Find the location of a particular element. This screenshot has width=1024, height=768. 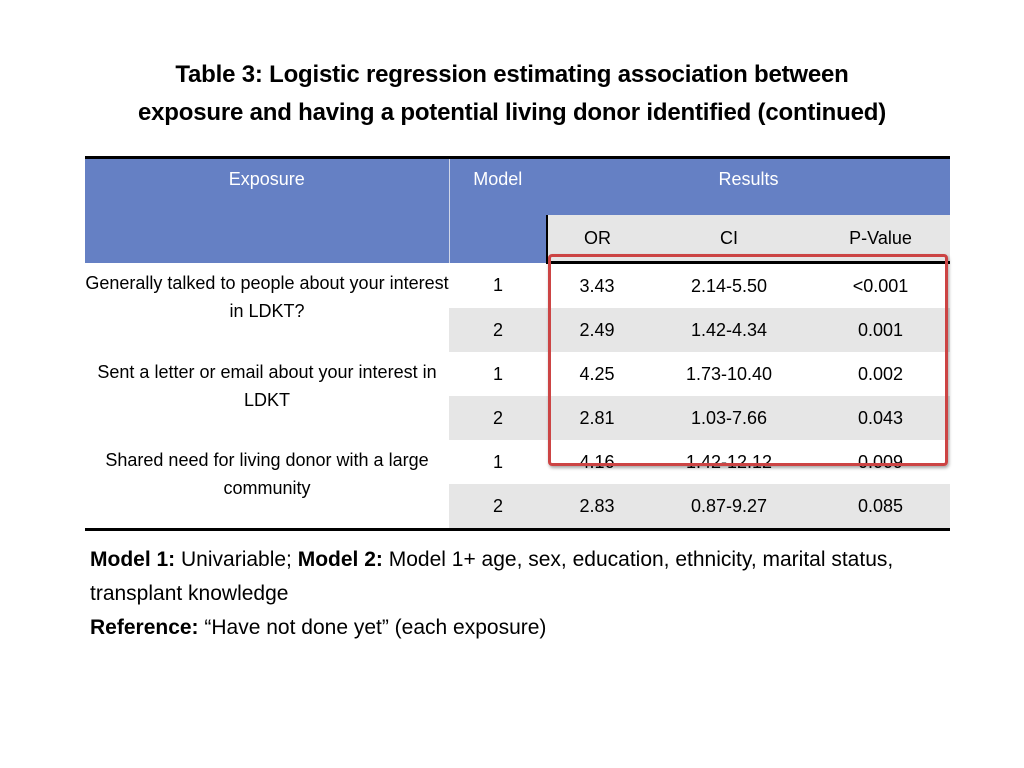

header-pvalue: P-Value is located at coordinates (881, 239).